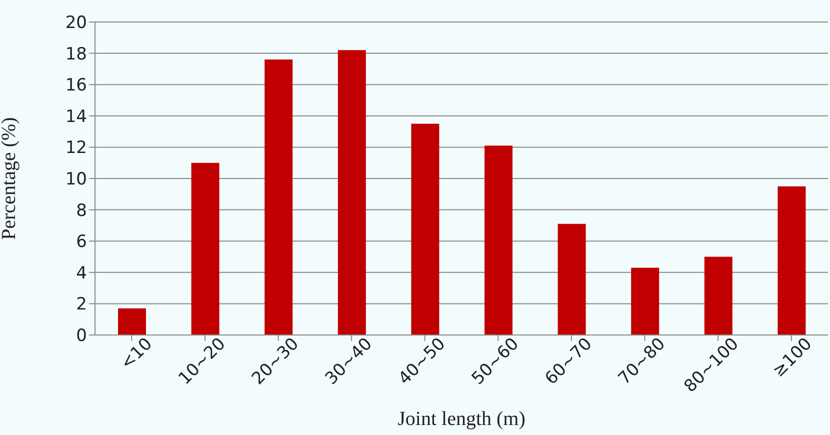 This screenshot has height=435, width=830. I want to click on y-tick-label: 16, so click(76, 86).